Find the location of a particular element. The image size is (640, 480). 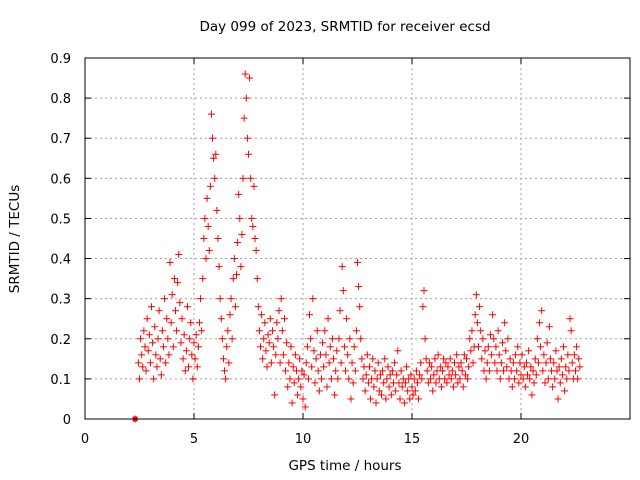

y-tick-label: 0.7 is located at coordinates (60, 139).